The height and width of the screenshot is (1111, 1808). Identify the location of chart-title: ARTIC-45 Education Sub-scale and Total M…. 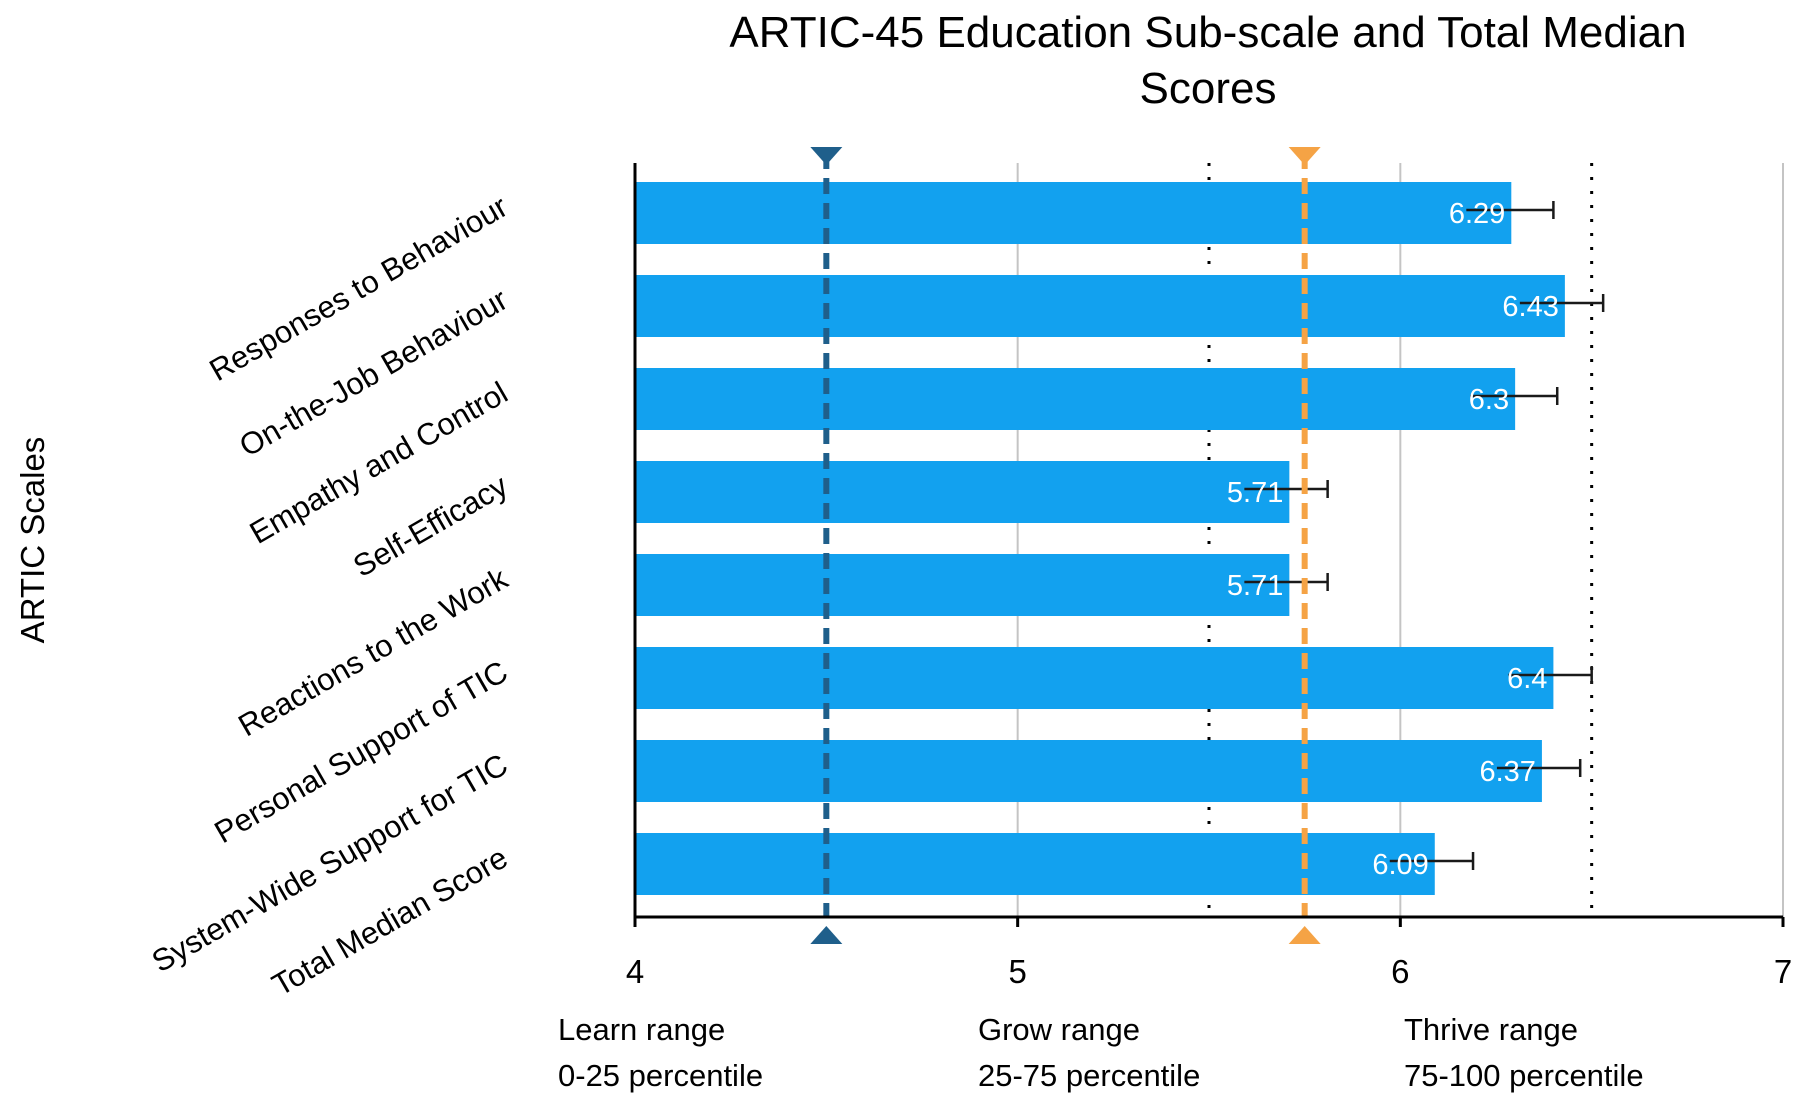
(1207, 60).